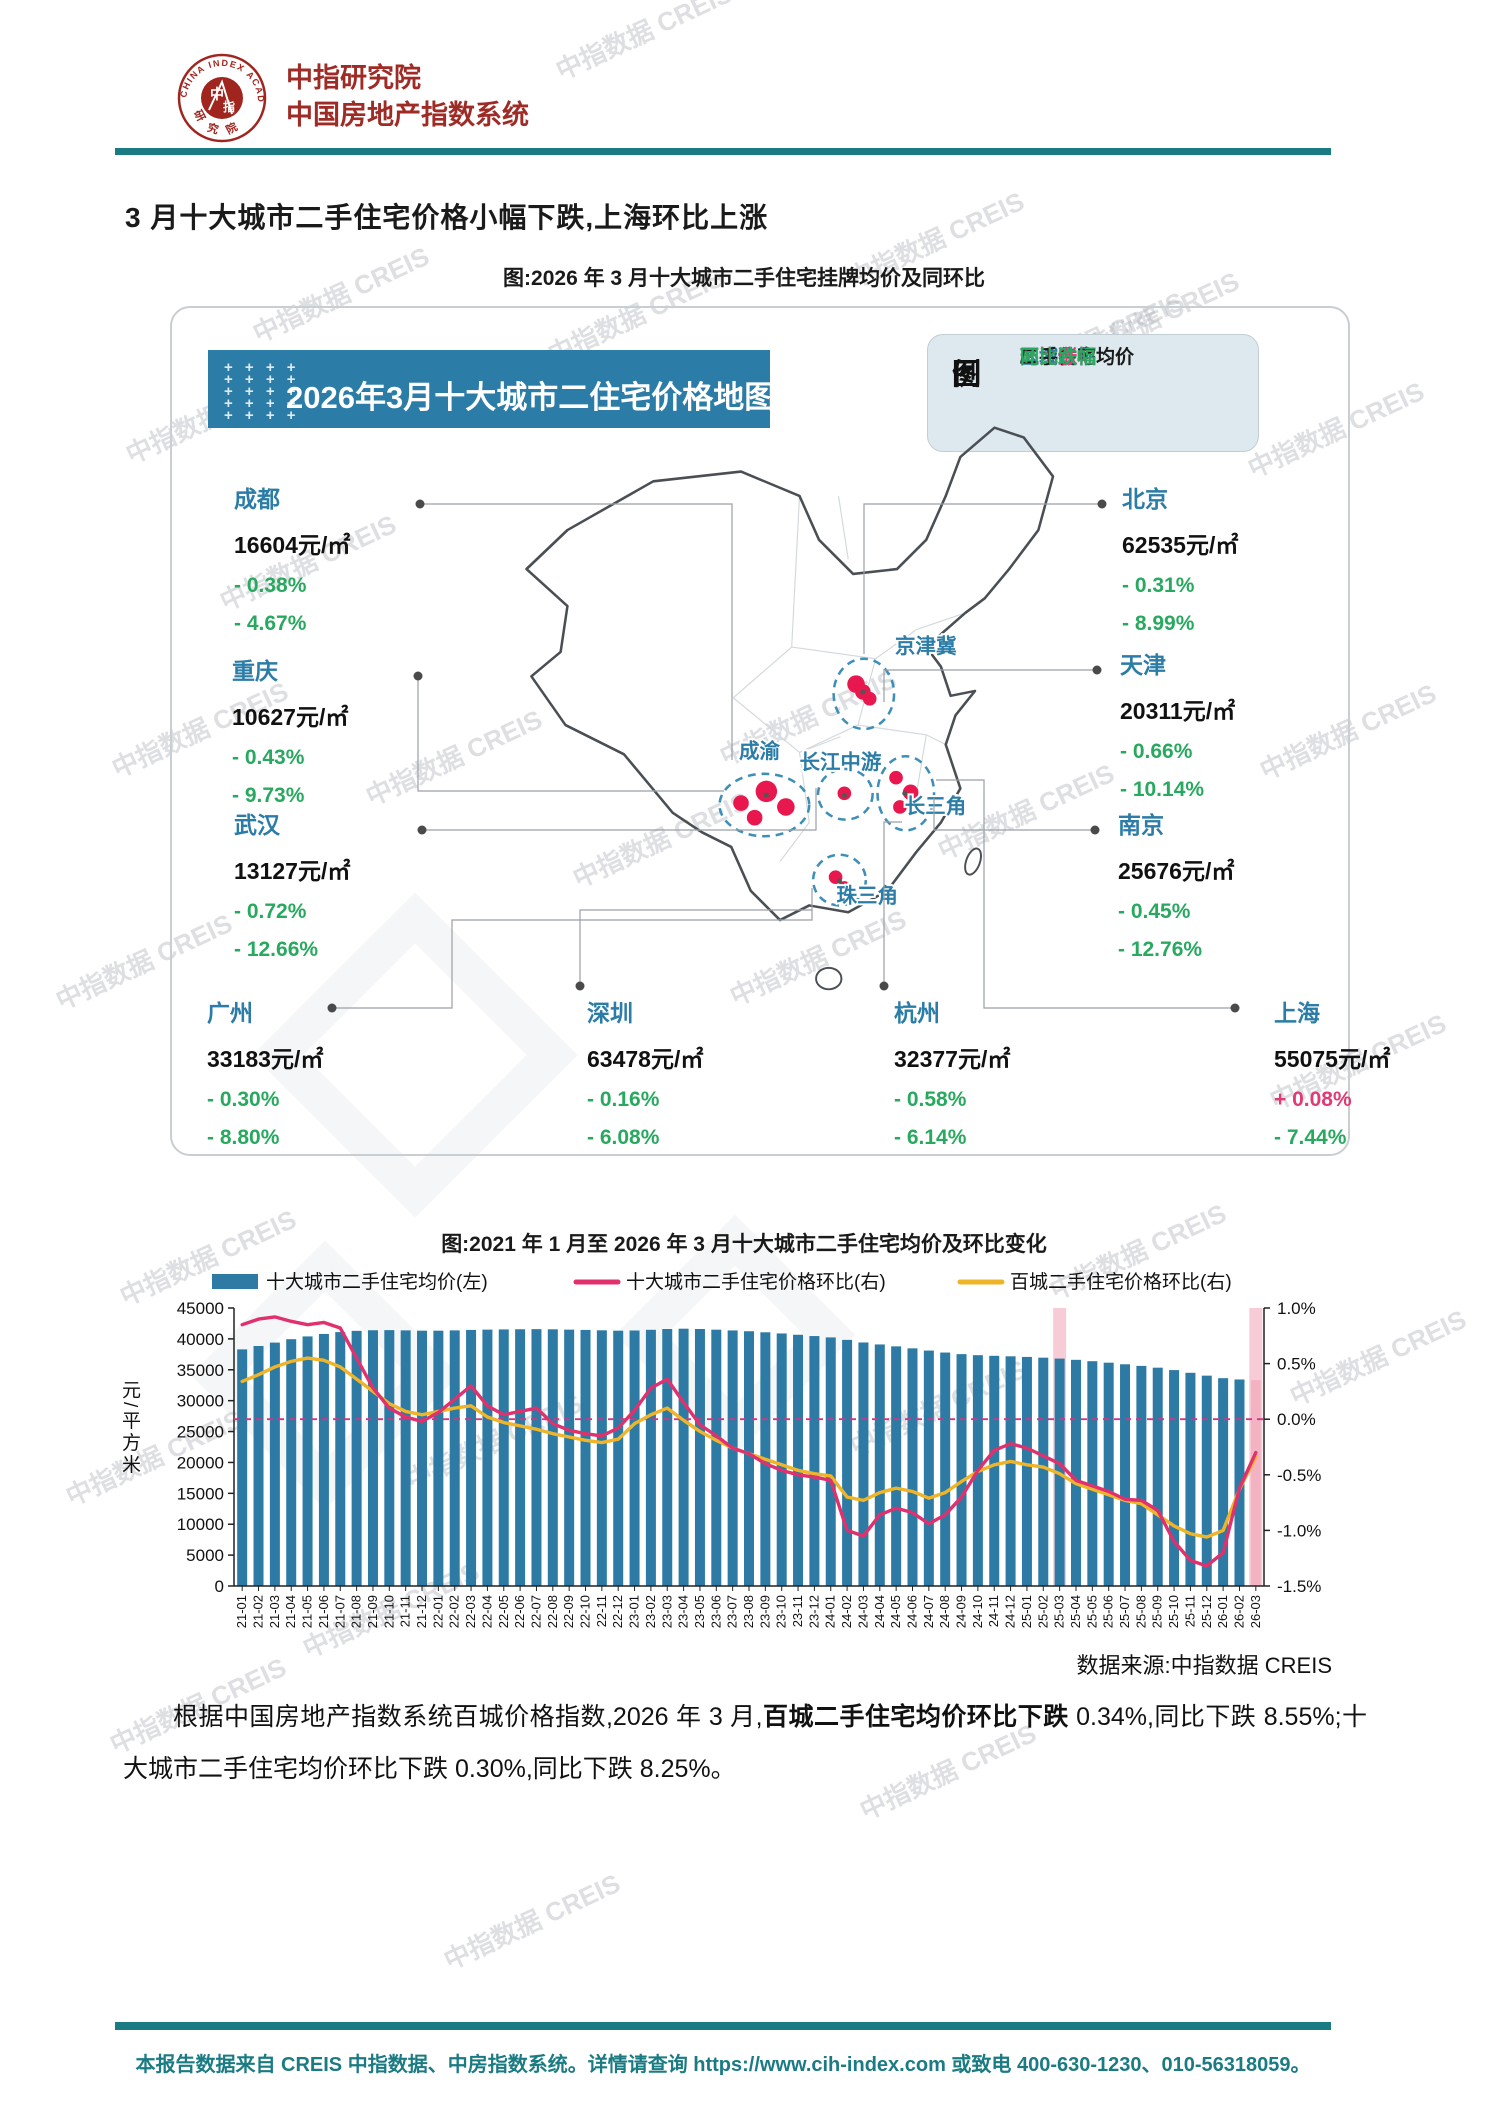  Describe the element at coordinates (407, 115) in the screenshot. I see `system-name: 中国房地产指数系统` at that location.